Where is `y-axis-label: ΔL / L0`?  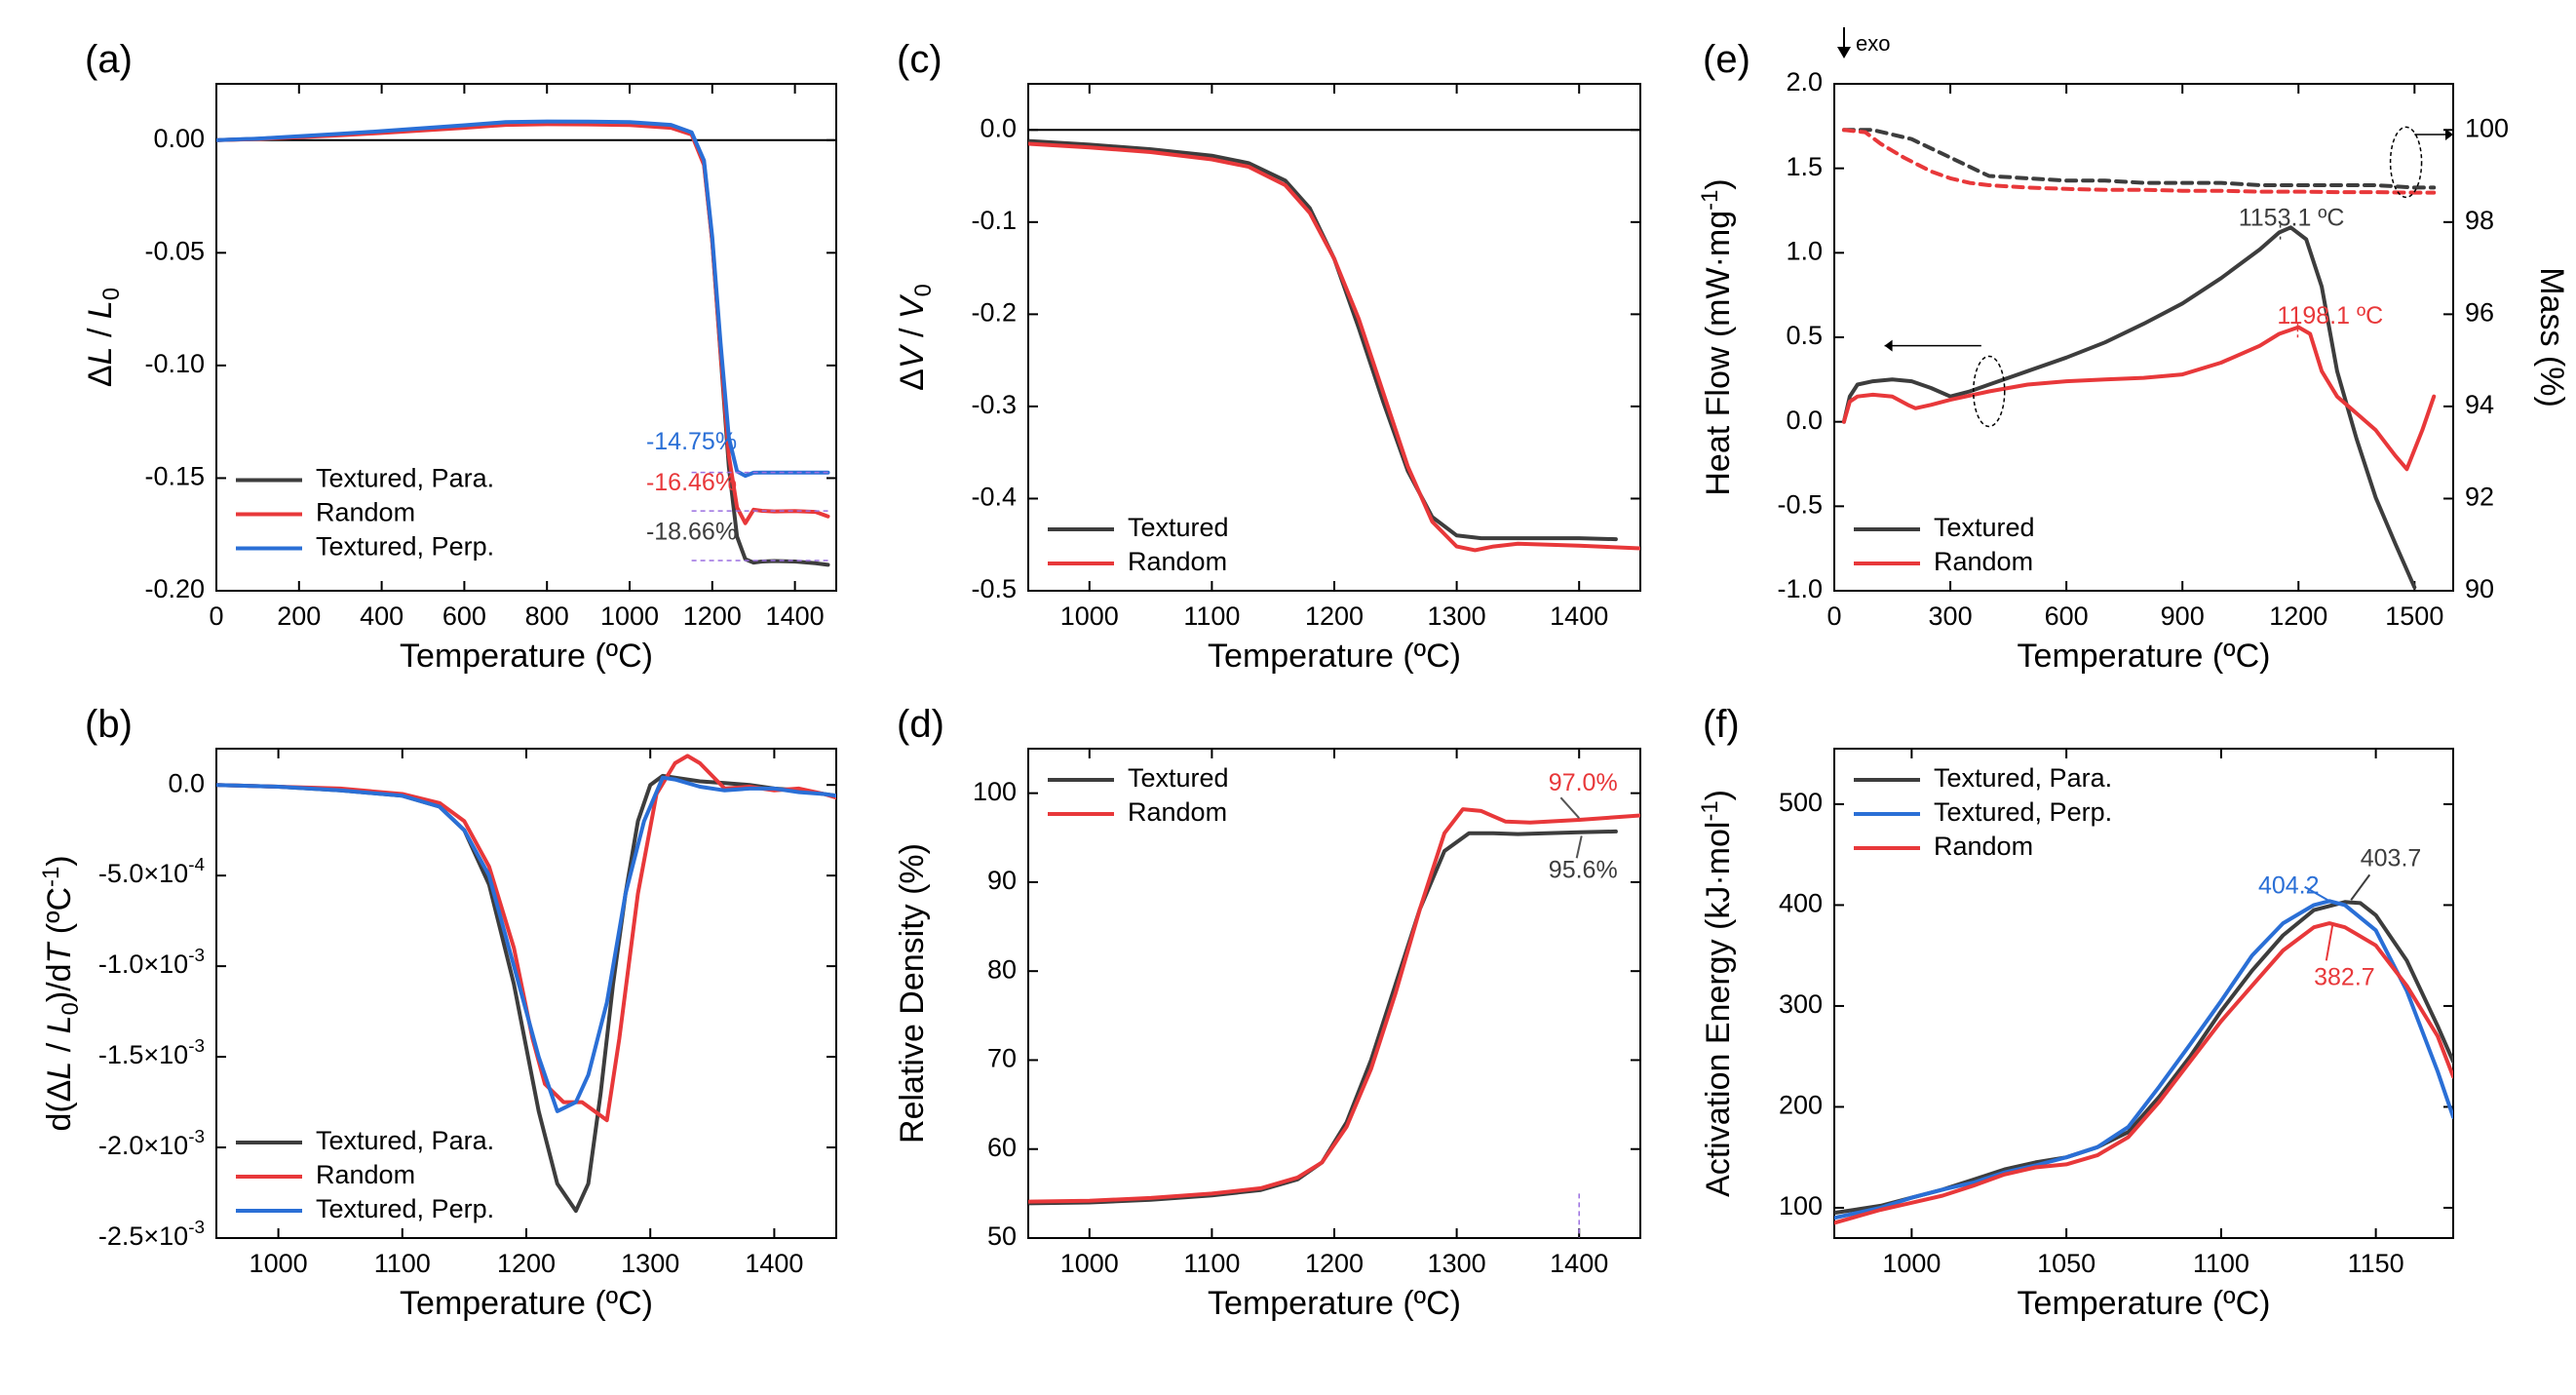 y-axis-label: ΔL / L0 is located at coordinates (103, 338).